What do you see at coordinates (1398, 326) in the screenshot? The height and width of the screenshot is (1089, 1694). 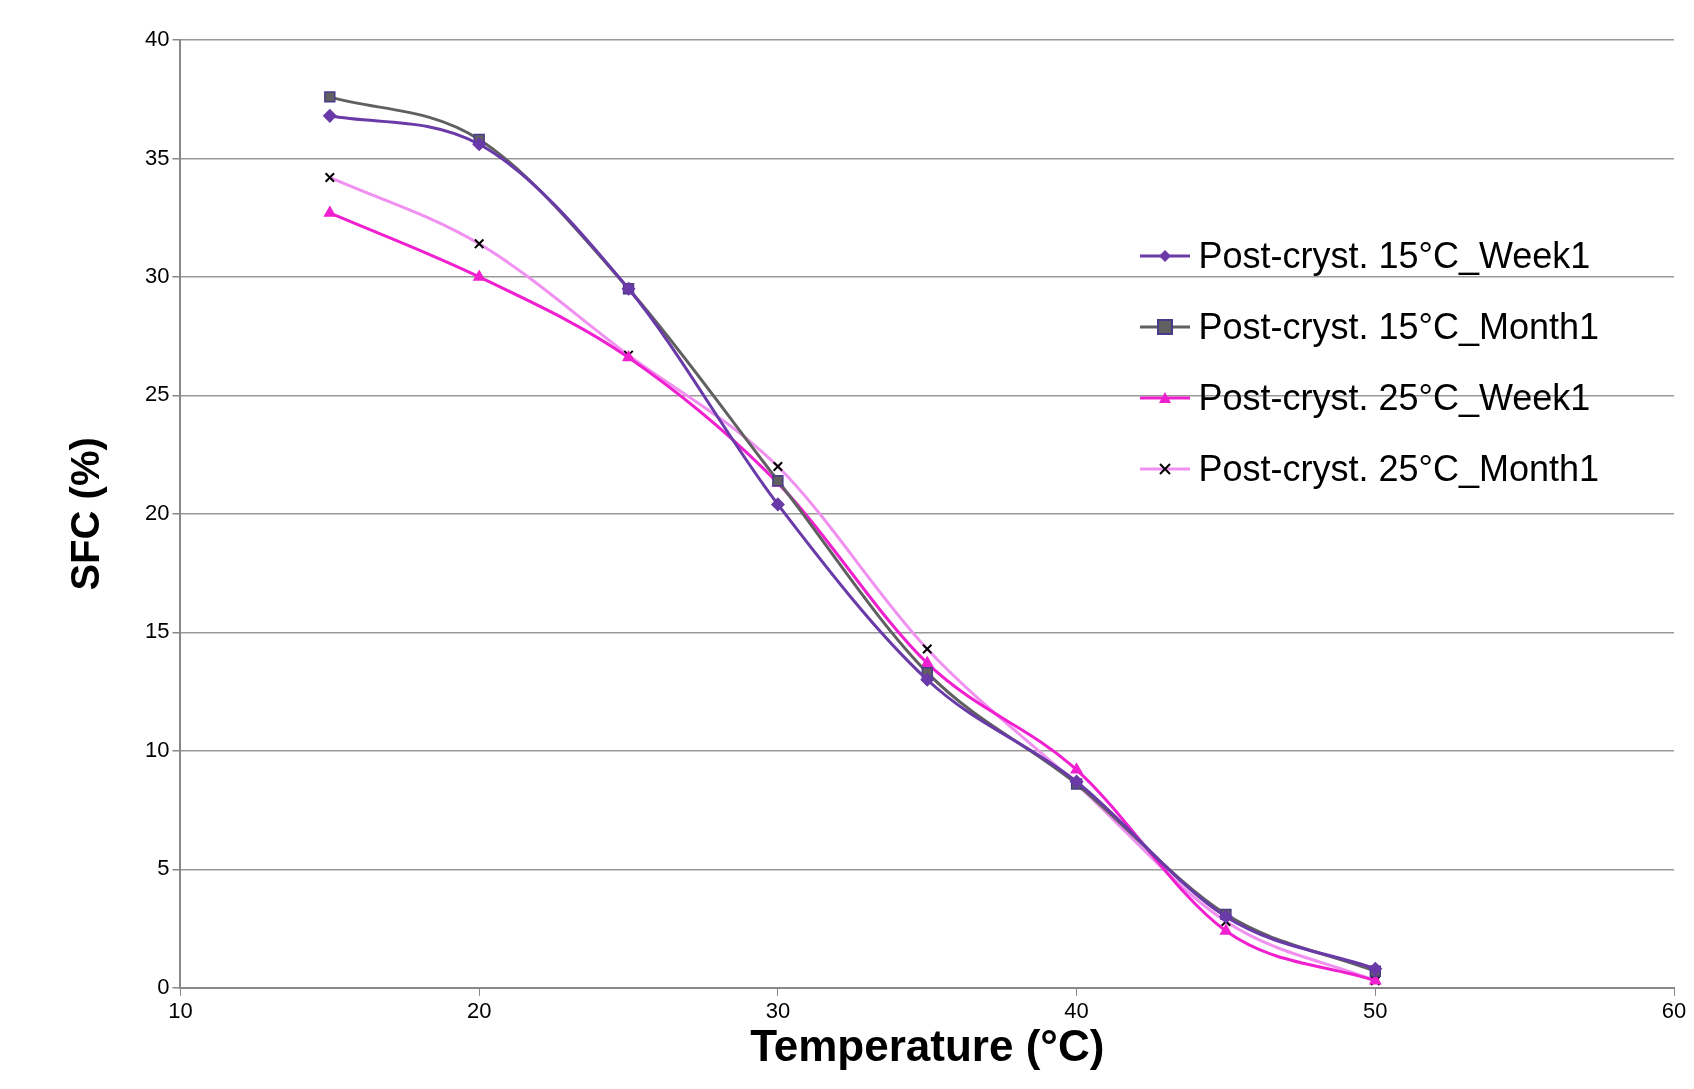 I see `legend-label: Post-cryst. 15°C_Month1` at bounding box center [1398, 326].